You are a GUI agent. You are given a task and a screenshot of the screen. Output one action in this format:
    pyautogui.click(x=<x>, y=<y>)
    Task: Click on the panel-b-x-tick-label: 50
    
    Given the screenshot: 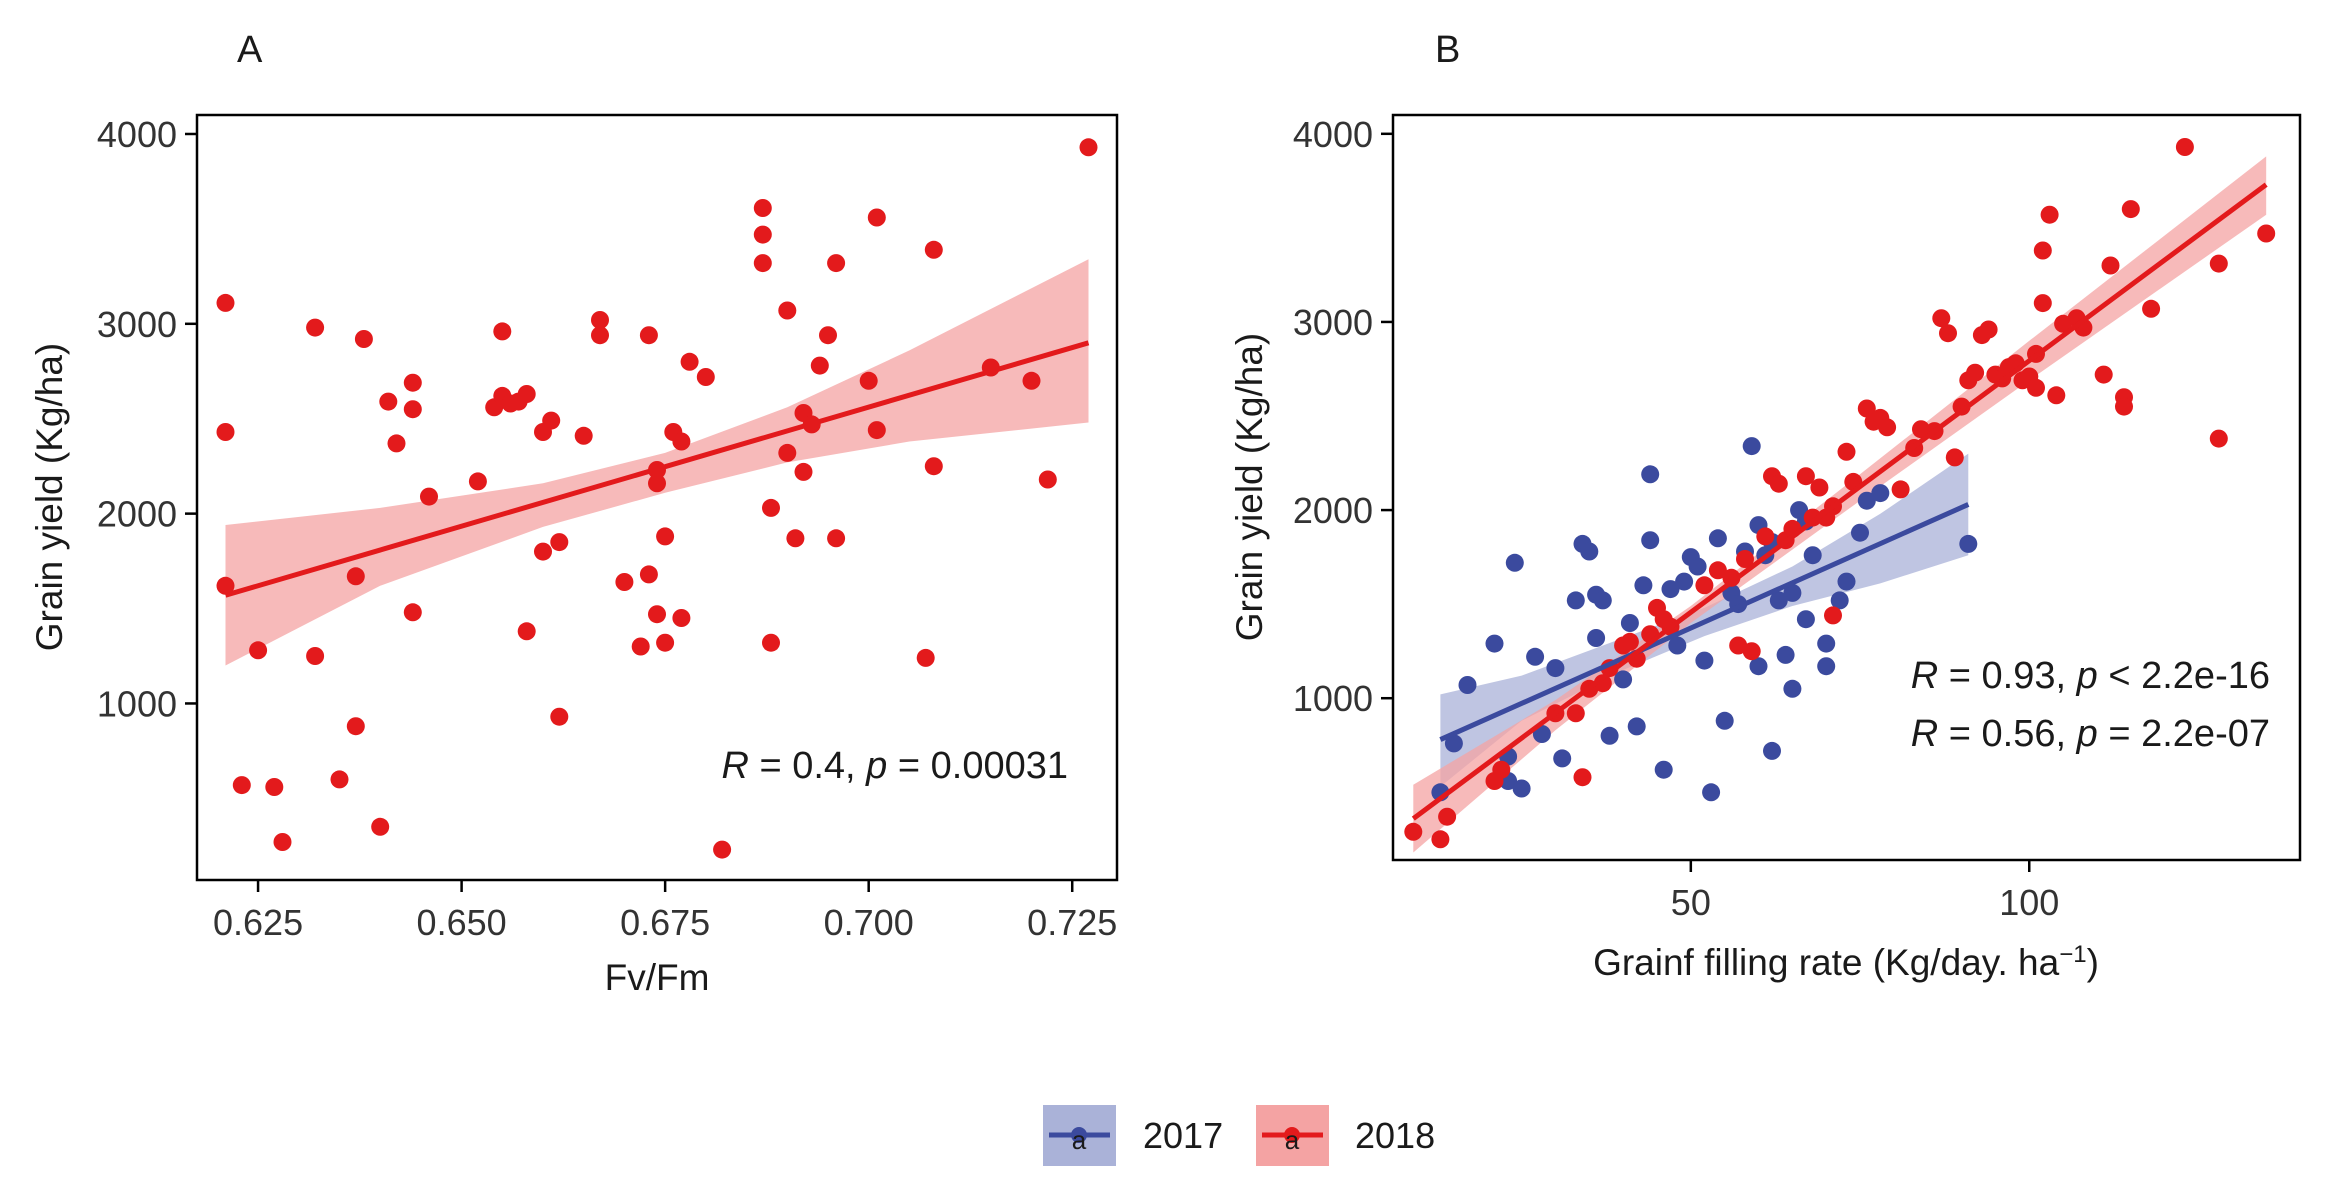 What is the action you would take?
    pyautogui.click(x=1691, y=902)
    